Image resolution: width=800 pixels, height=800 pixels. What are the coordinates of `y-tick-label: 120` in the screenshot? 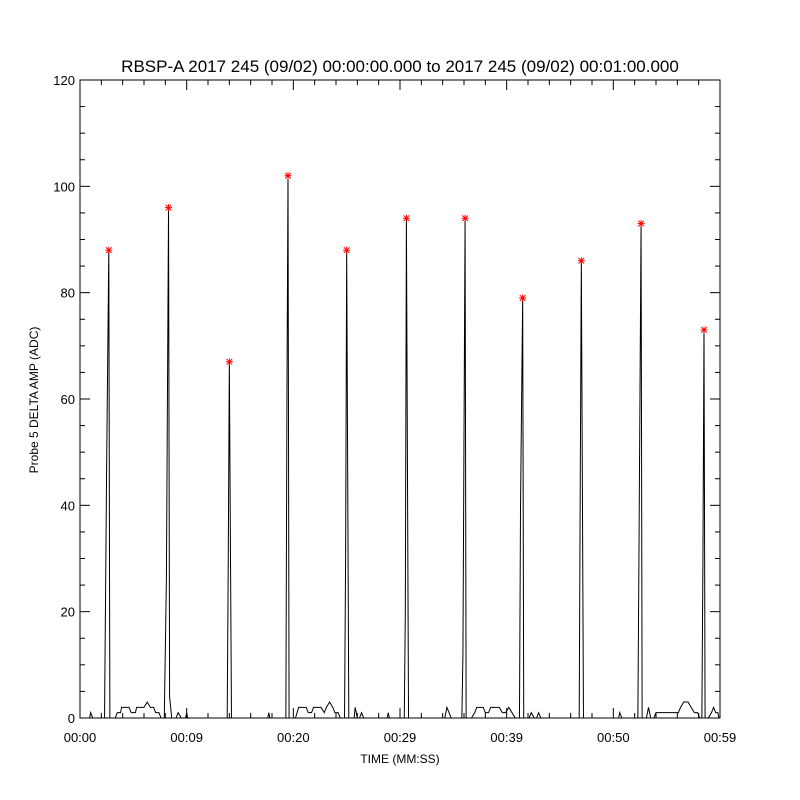 It's located at (64, 80).